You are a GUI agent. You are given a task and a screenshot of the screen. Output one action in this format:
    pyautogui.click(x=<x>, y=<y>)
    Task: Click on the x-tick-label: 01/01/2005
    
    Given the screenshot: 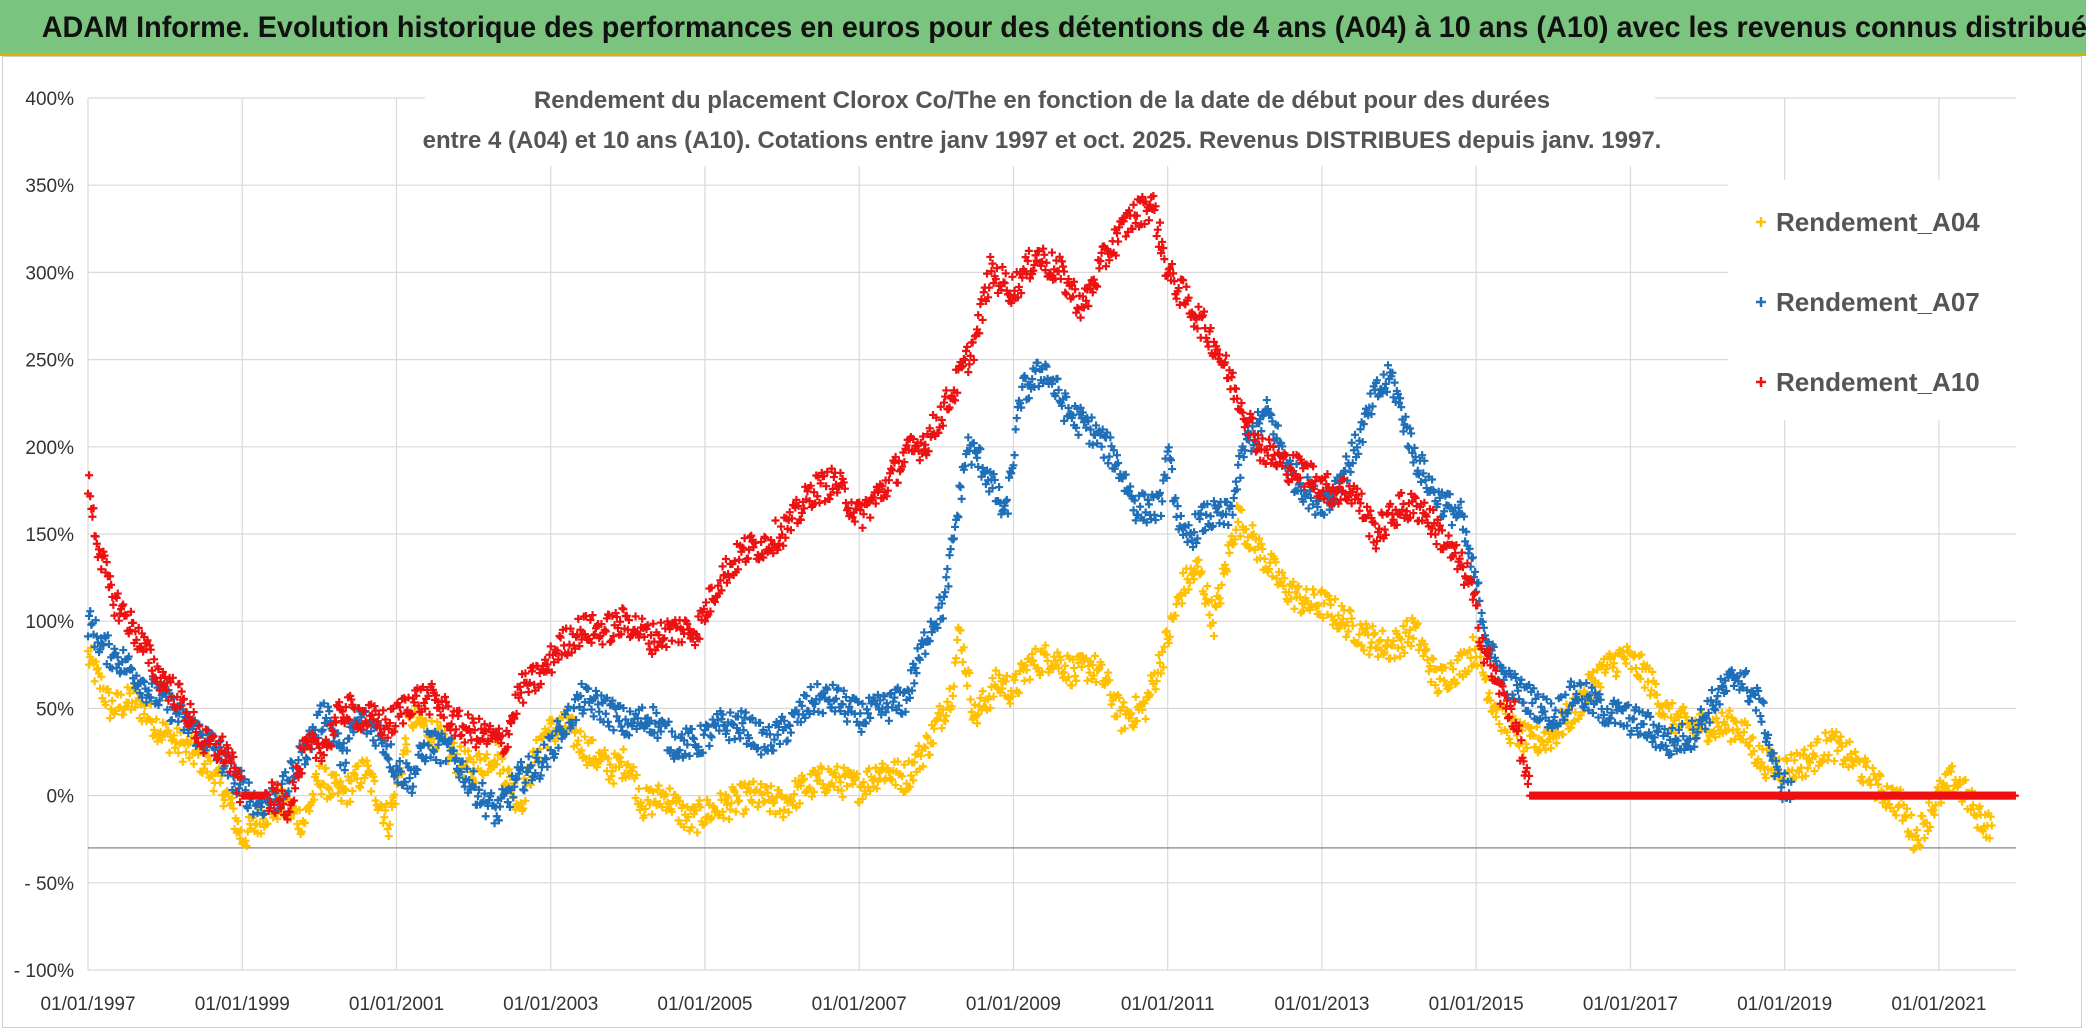 What is the action you would take?
    pyautogui.click(x=704, y=1004)
    